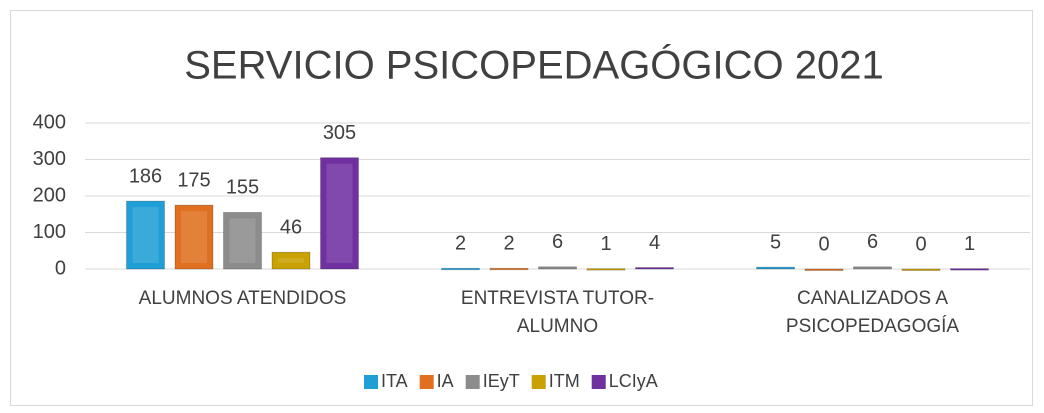 The height and width of the screenshot is (413, 1044). Describe the element at coordinates (291, 227) in the screenshot. I see `data-label: 46` at that location.